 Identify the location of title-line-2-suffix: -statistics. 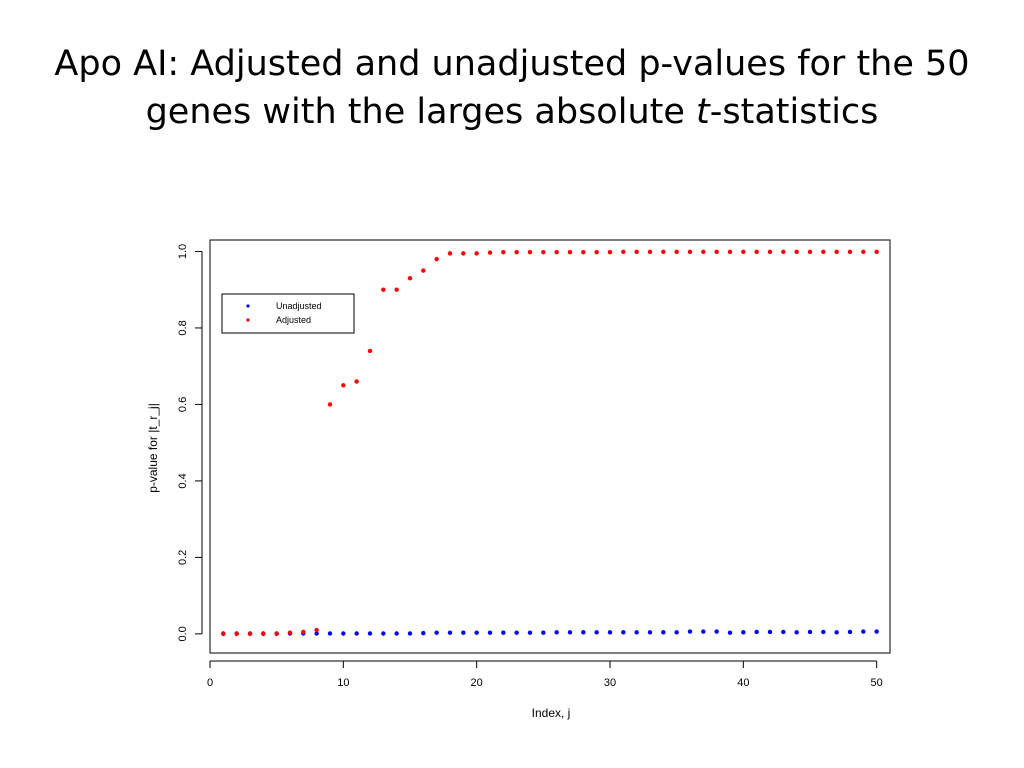
(794, 112).